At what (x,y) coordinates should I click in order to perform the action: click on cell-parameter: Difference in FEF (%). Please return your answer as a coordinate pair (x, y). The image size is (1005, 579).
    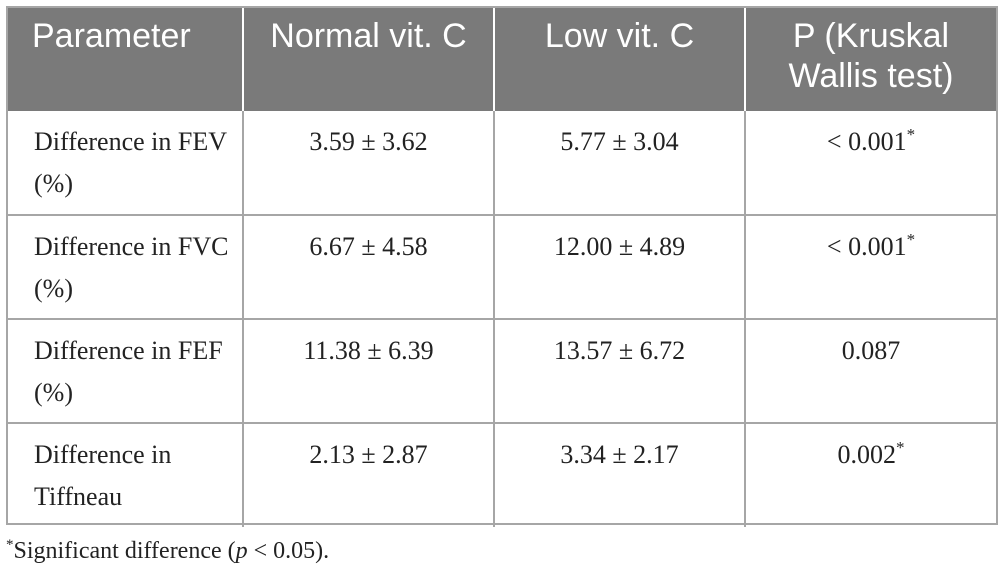
    Looking at the image, I should click on (125, 370).